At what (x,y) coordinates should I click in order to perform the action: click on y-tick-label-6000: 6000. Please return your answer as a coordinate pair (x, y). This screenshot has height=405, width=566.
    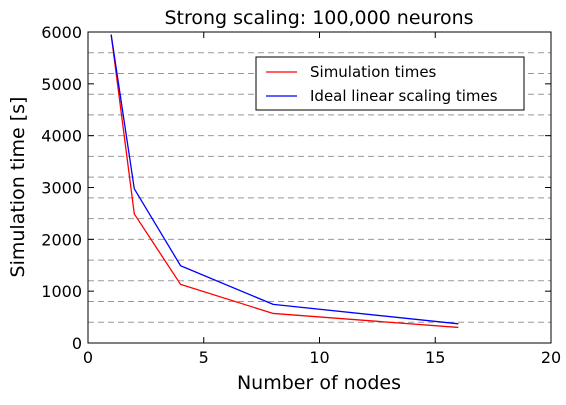
    Looking at the image, I should click on (61, 32).